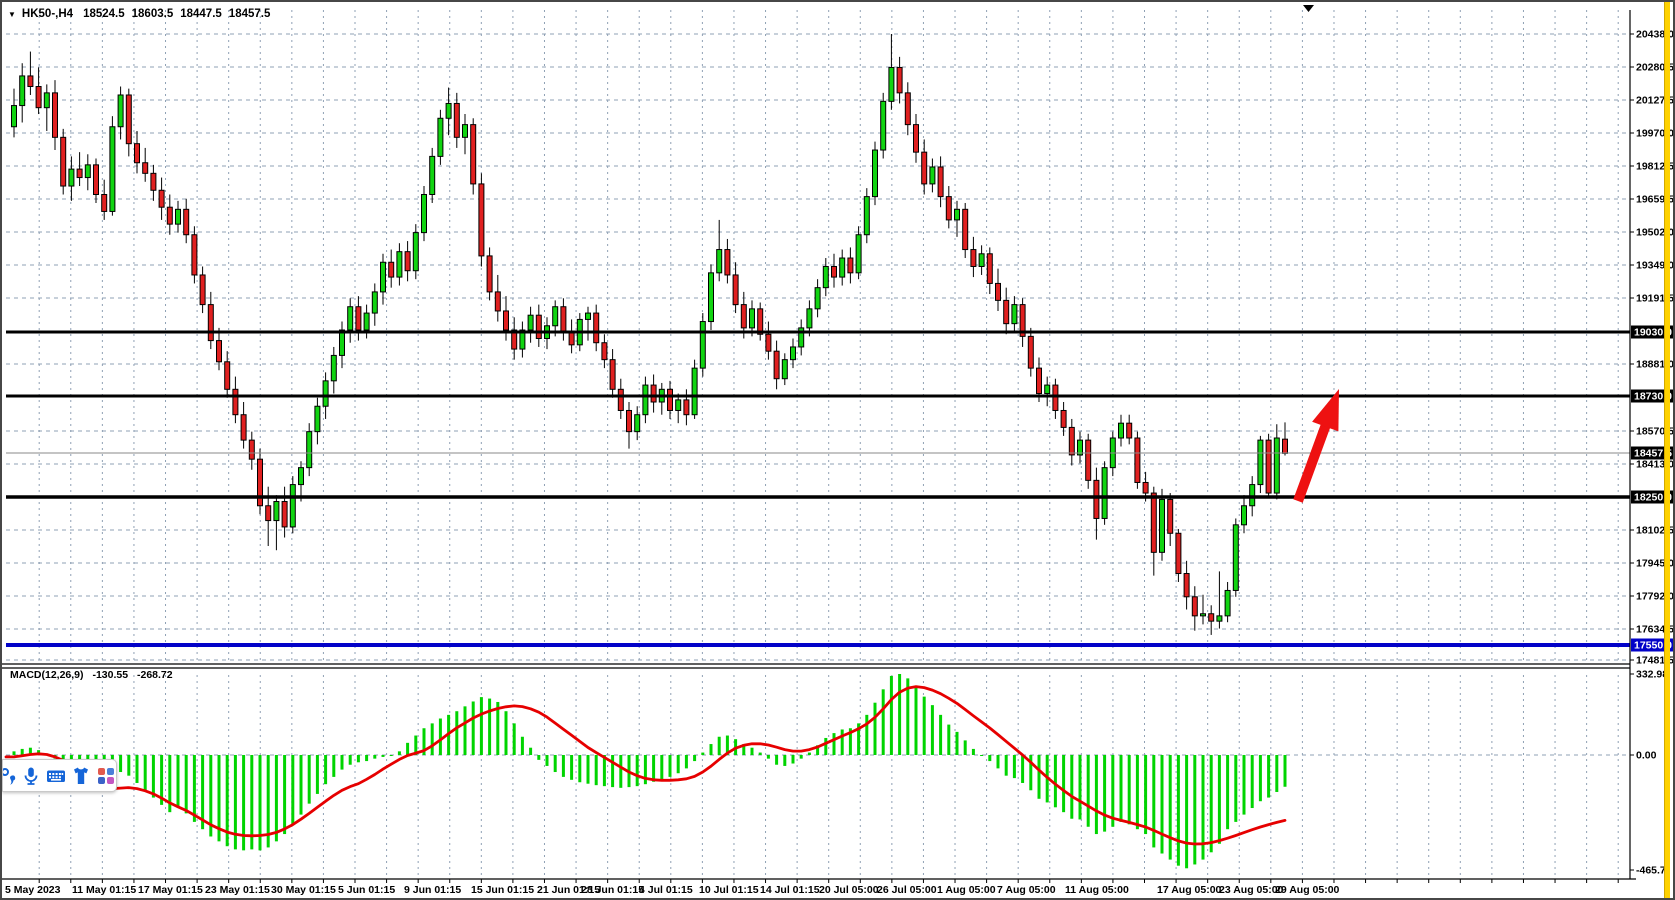 This screenshot has height=900, width=1675. Describe the element at coordinates (645, 765) in the screenshot. I see `macd-signal-line` at that location.